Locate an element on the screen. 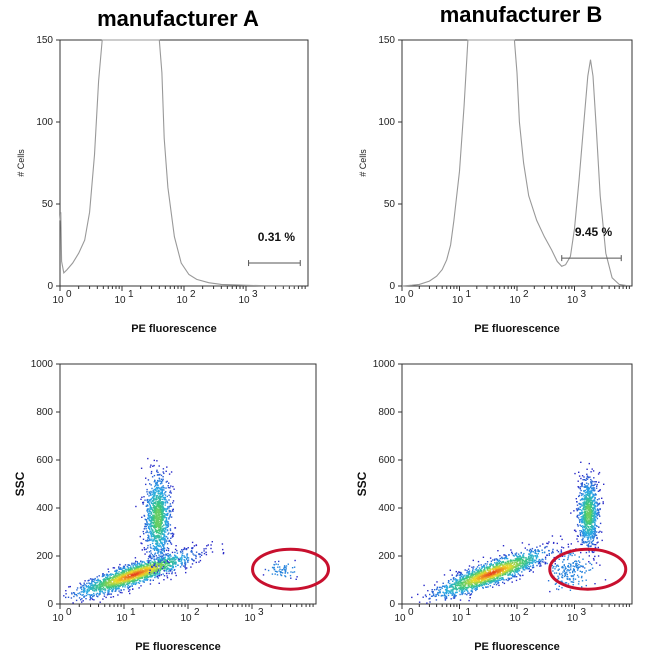 Image resolution: width=646 pixels, height=659 pixels. y-tick-label: 0 is located at coordinates (392, 604).